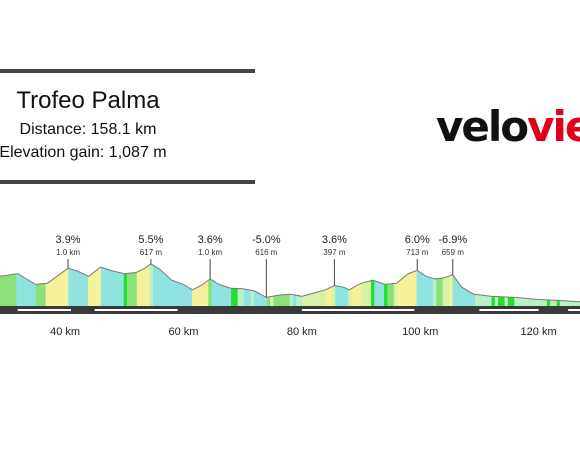 This screenshot has height=469, width=580. Describe the element at coordinates (266, 252) in the screenshot. I see `climb-length-label: 616 m` at that location.